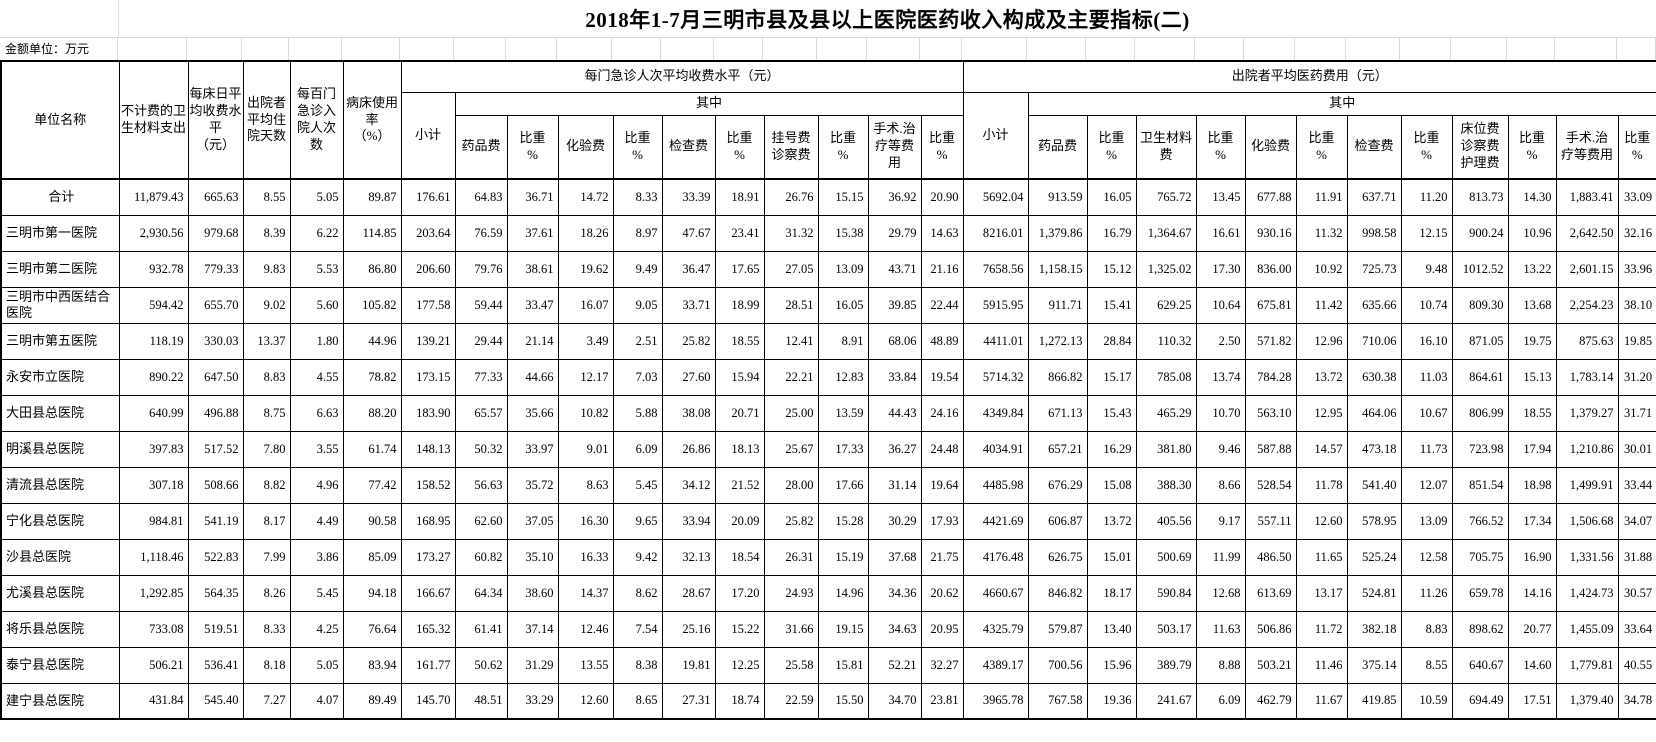 The height and width of the screenshot is (742, 1656). Describe the element at coordinates (942, 629) in the screenshot. I see `table-cell: 20.95` at that location.